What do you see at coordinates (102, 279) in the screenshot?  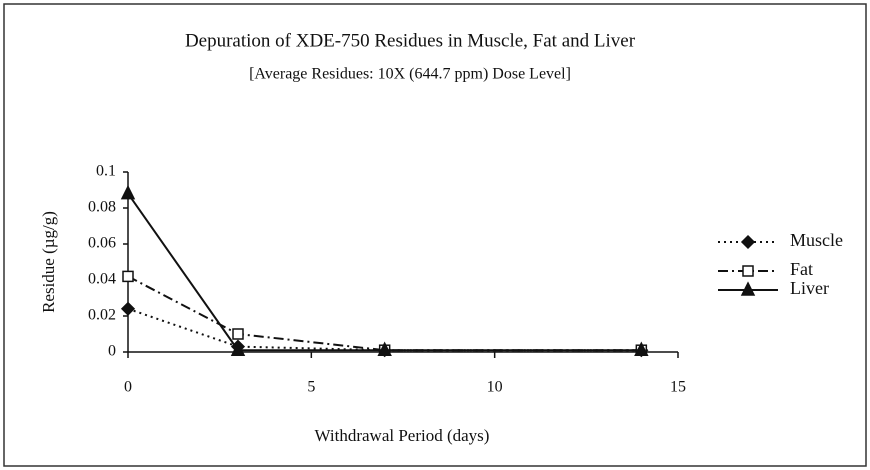 I see `y-tick-label: 0.04` at bounding box center [102, 279].